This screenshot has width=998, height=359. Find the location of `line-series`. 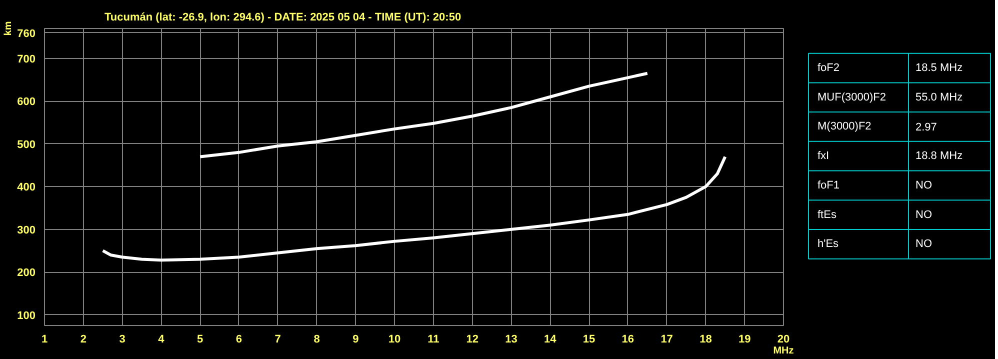

line-series is located at coordinates (423, 115).